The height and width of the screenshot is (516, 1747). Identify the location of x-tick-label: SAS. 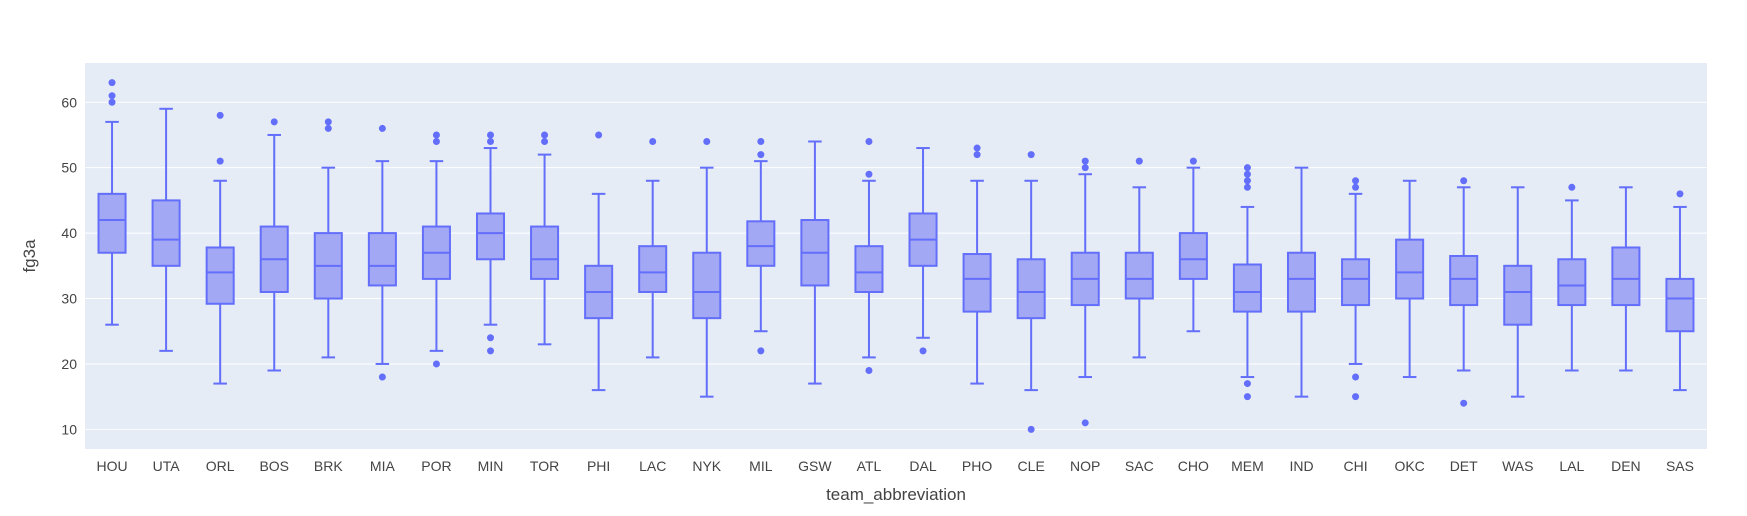
(1680, 466).